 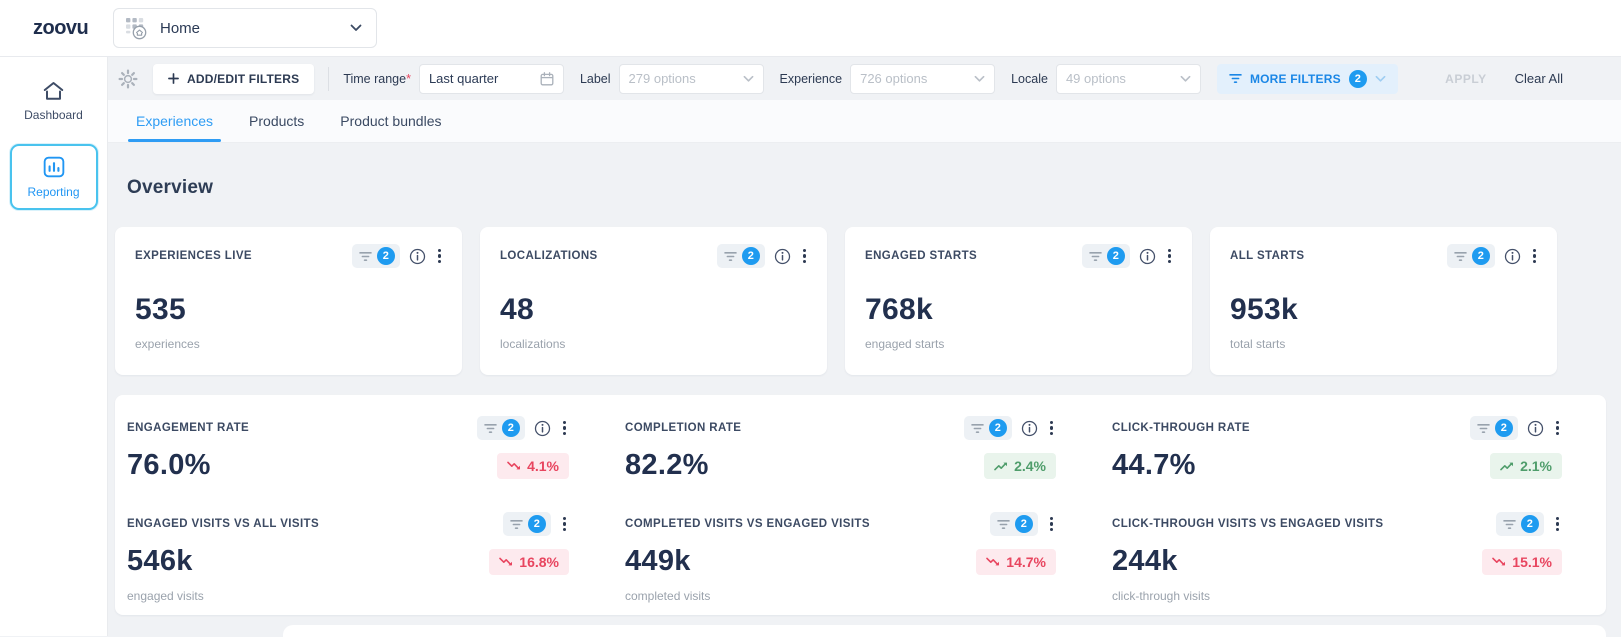 I want to click on card-title: COMPLETION RATE, so click(x=683, y=428).